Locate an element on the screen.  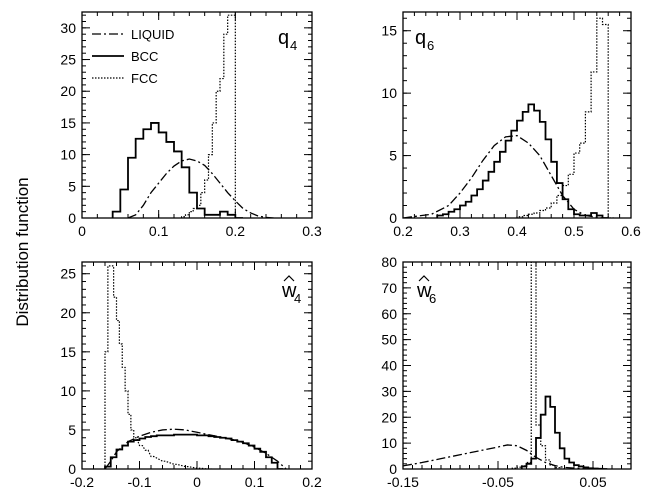
x-tick-label: 0.4 is located at coordinates (517, 231).